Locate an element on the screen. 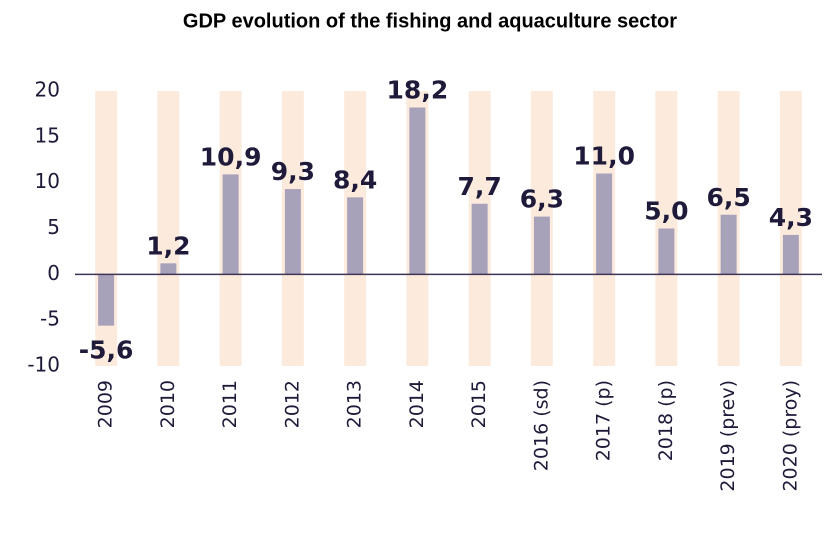 Image resolution: width=826 pixels, height=542 pixels. value-label: 11,0 is located at coordinates (604, 156).